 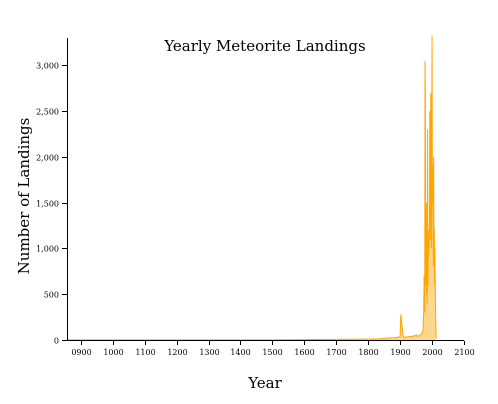 What do you see at coordinates (264, 383) in the screenshot?
I see `x-axis-title: Year` at bounding box center [264, 383].